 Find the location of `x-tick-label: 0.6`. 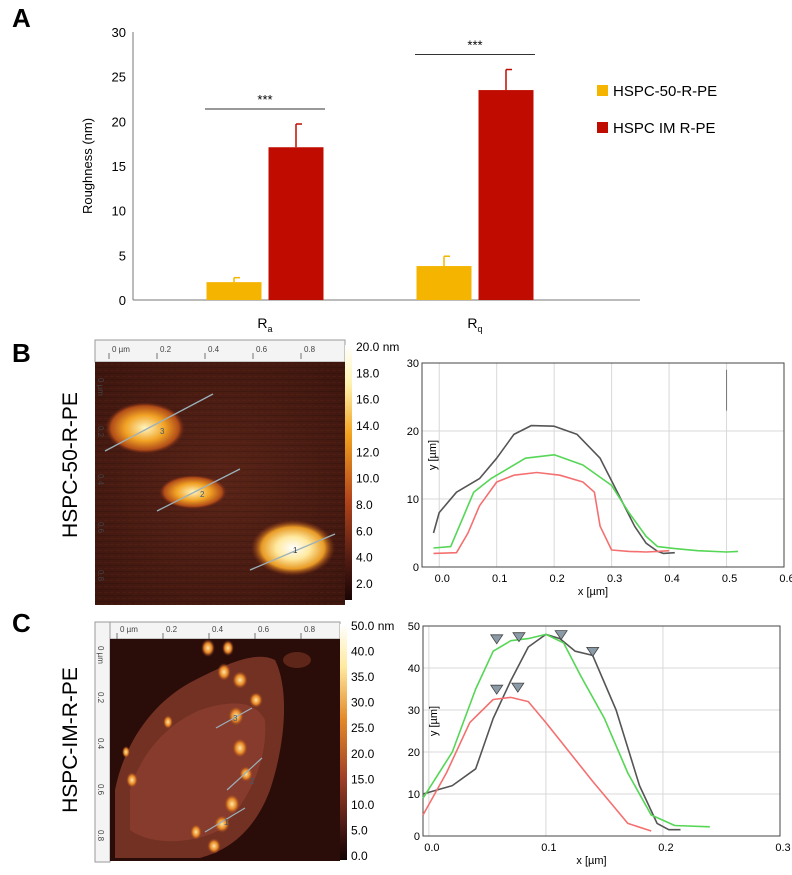

x-tick-label: 0.6 is located at coordinates (785, 579).